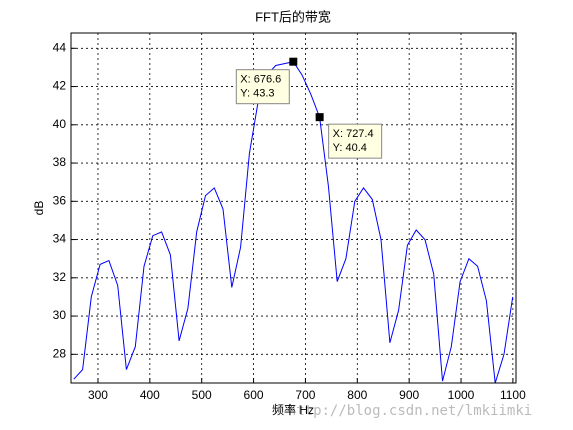 The height and width of the screenshot is (430, 573). What do you see at coordinates (513, 395) in the screenshot?
I see `x-tick-label: 1100` at bounding box center [513, 395].